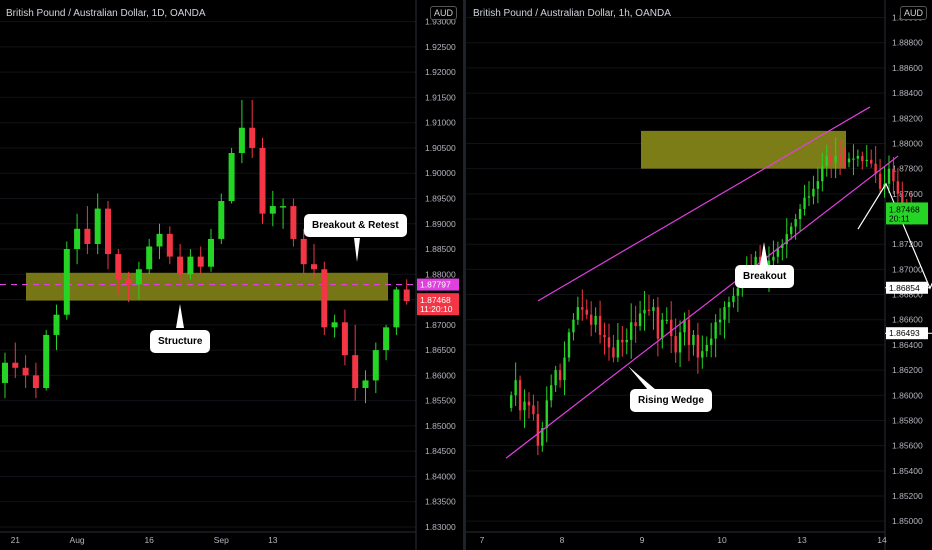 The image size is (932, 550). Describe the element at coordinates (907, 68) in the screenshot. I see `y-tick-label: 1.88600` at that location.